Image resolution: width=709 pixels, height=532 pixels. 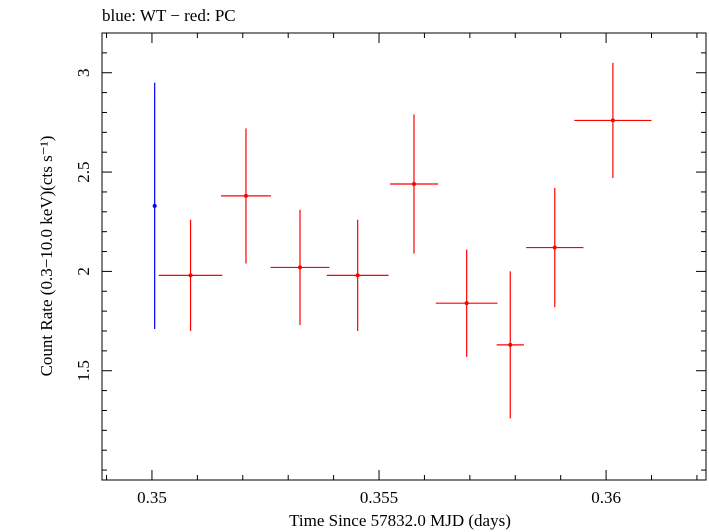 I want to click on x-tick-label: 0.36, so click(x=606, y=497).